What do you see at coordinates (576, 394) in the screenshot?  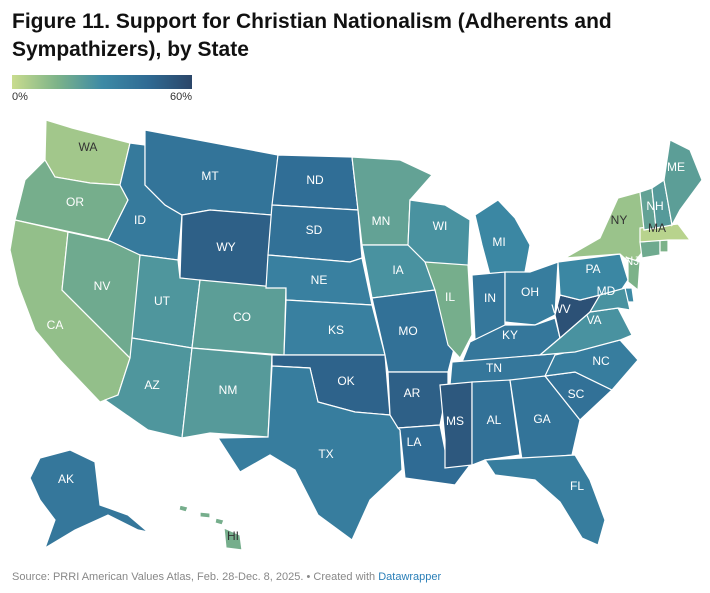 I see `label-SC: SC` at bounding box center [576, 394].